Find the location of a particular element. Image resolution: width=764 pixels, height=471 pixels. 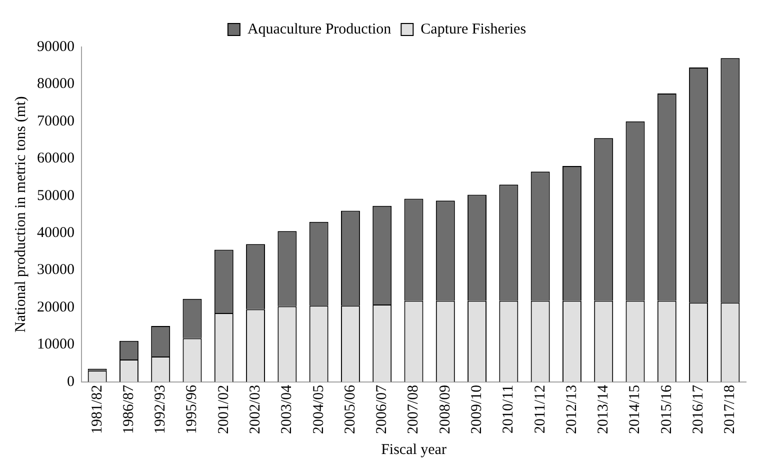

legend-label: Aquaculture Production is located at coordinates (319, 29).